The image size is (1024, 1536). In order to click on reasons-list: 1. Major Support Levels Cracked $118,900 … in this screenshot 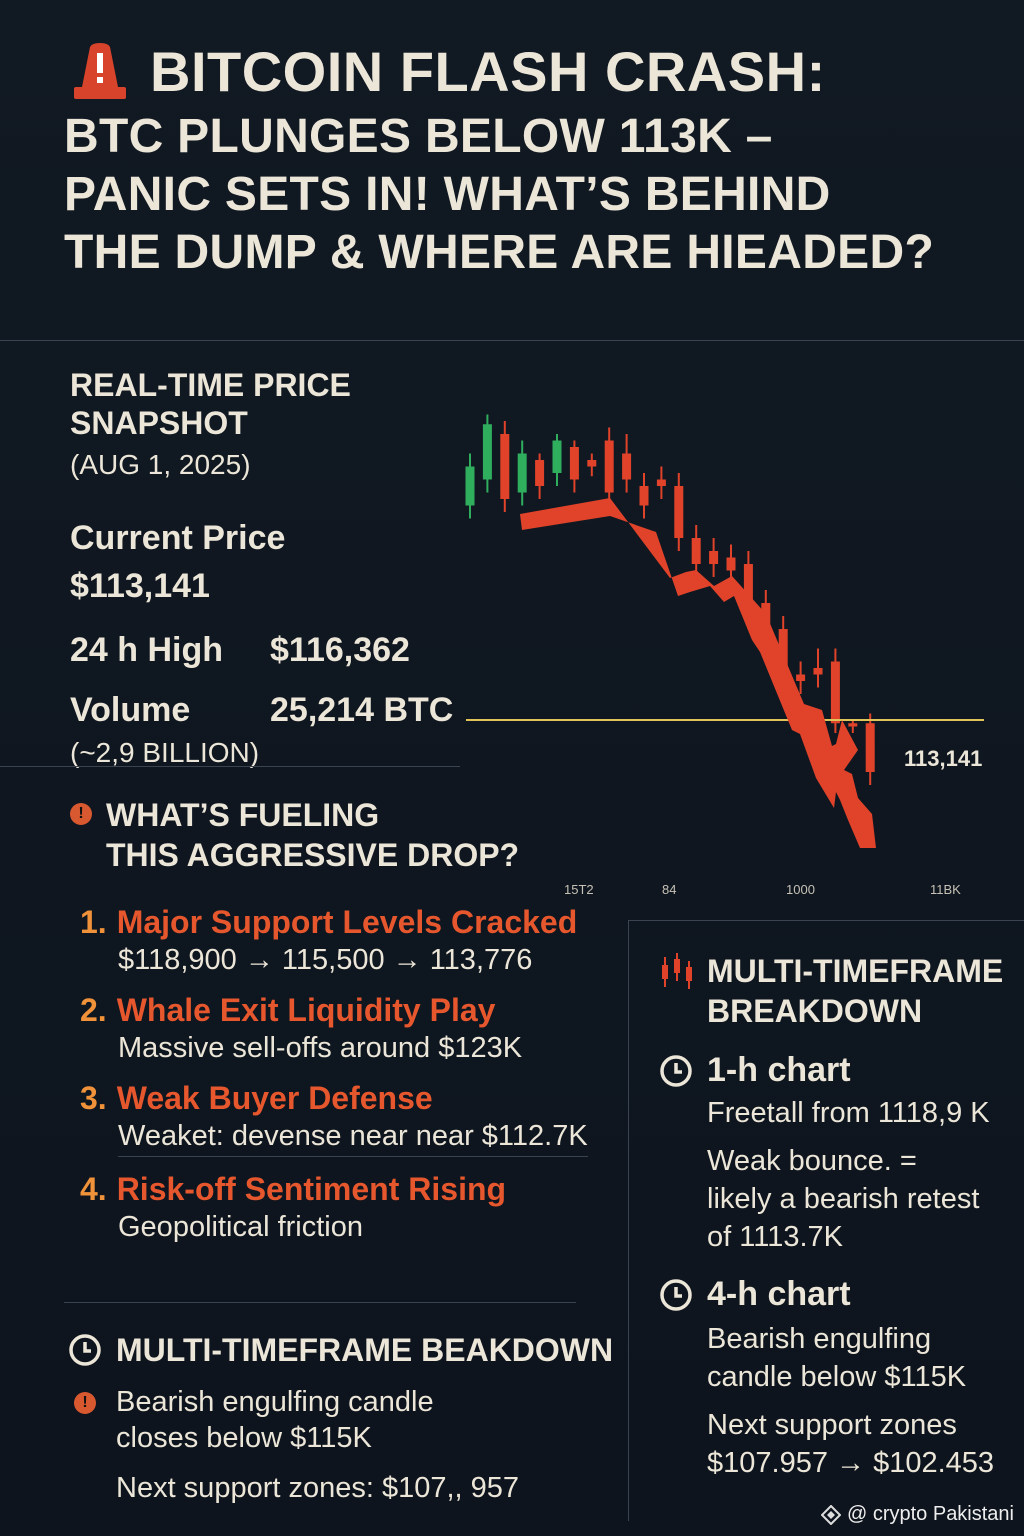, I will do `click(350, 1079)`.